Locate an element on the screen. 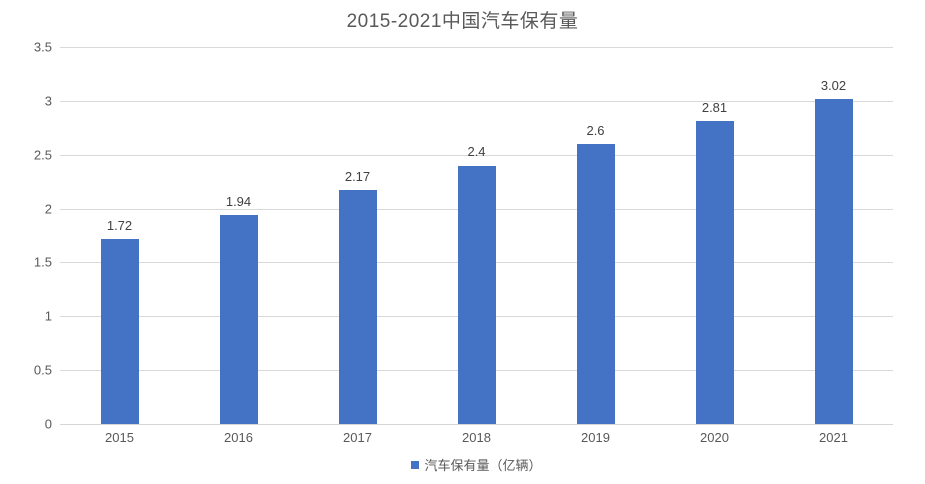  bar-2019 is located at coordinates (595, 283).